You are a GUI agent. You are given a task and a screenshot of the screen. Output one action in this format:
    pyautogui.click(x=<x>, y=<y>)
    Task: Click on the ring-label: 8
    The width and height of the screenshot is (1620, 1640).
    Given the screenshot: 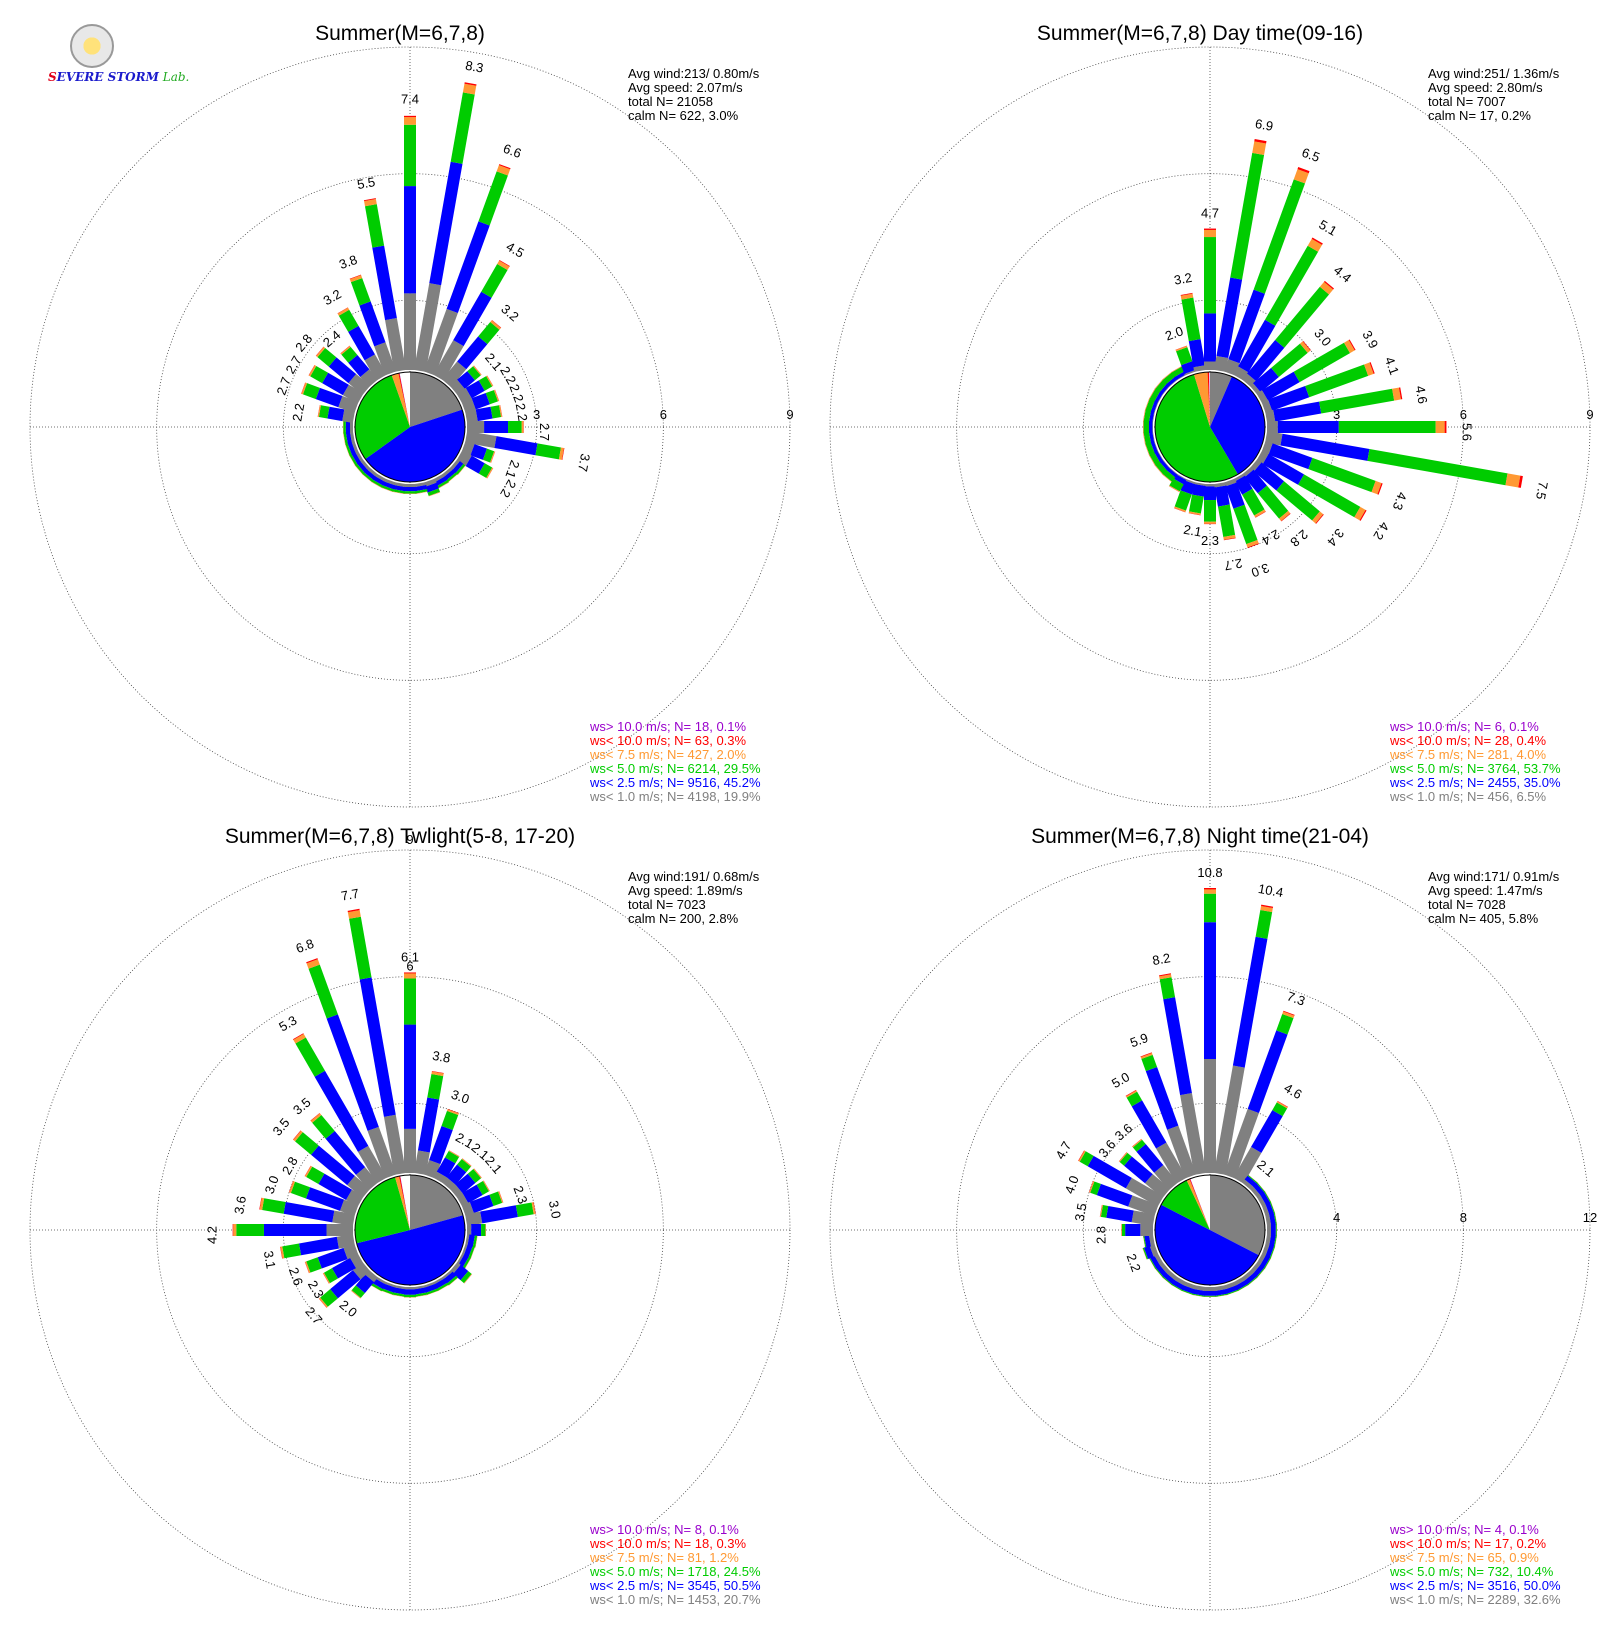 What is the action you would take?
    pyautogui.click(x=1463, y=1217)
    